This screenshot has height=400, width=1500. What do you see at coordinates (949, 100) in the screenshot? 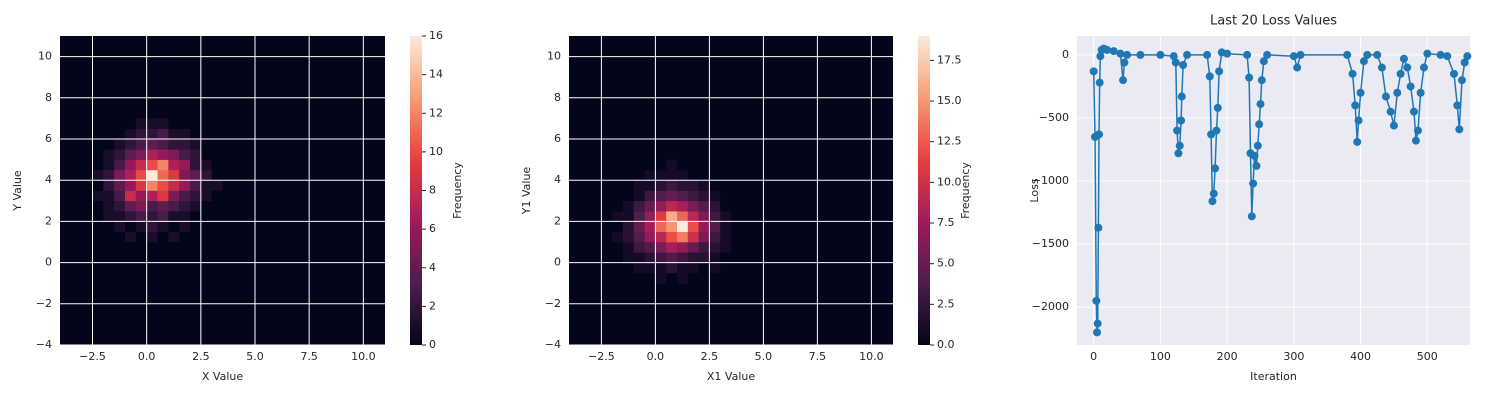
I see `colorbar-tick-label: 15.0` at bounding box center [949, 100].